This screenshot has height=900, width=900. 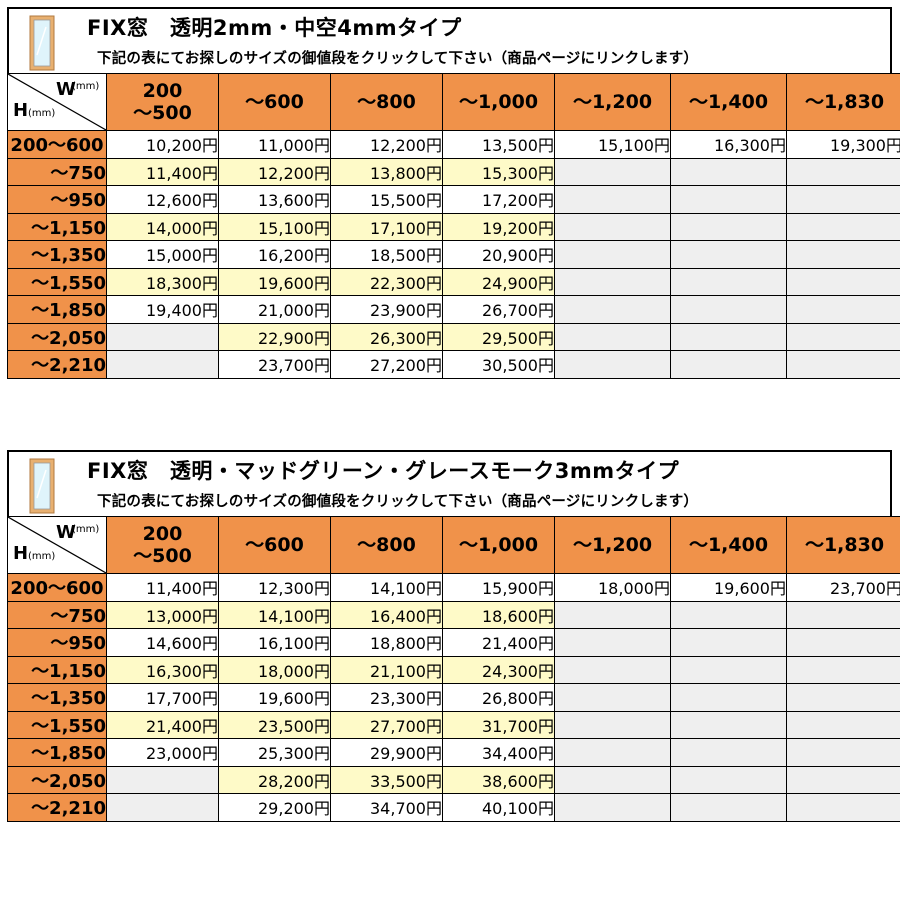 I want to click on price-link-cell: 16,200円, so click(x=274, y=254).